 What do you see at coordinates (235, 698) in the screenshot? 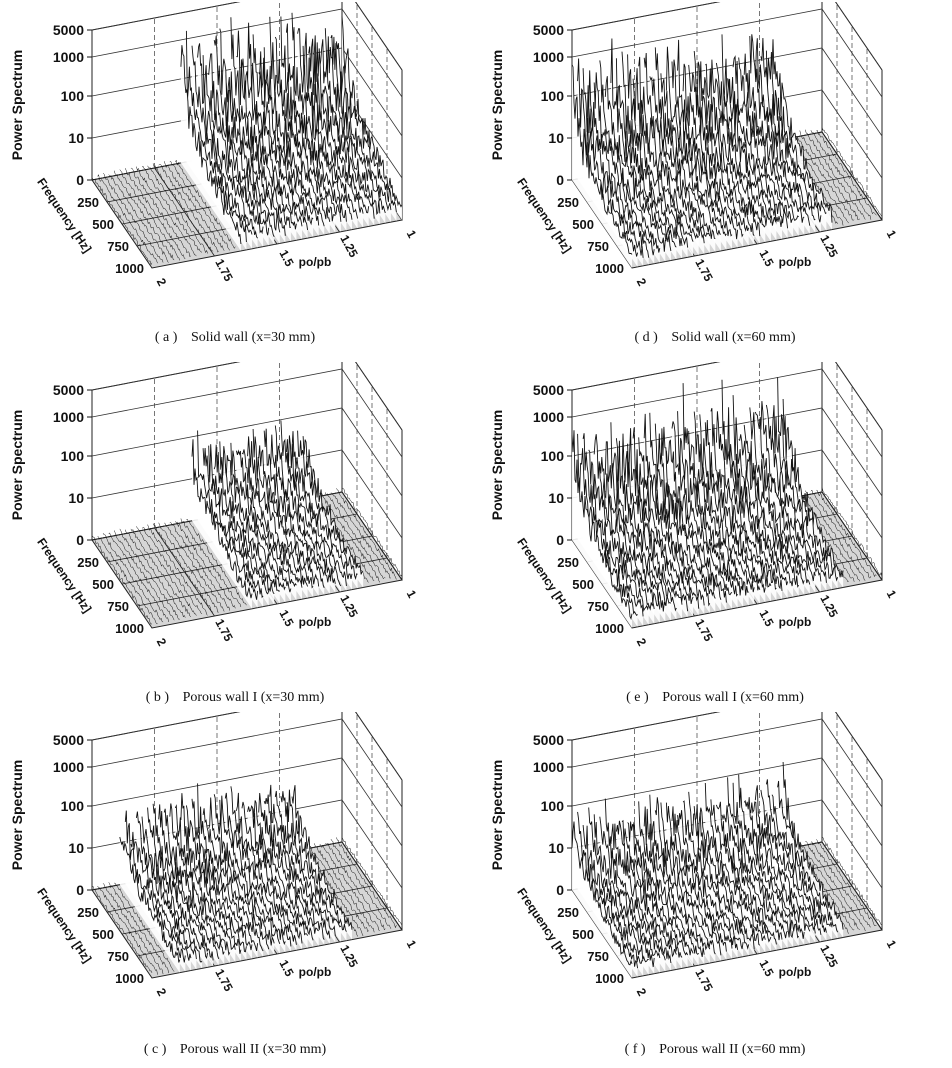
I see `caption-b: ( b ) Porous wall I (x=30 mm)` at bounding box center [235, 698].